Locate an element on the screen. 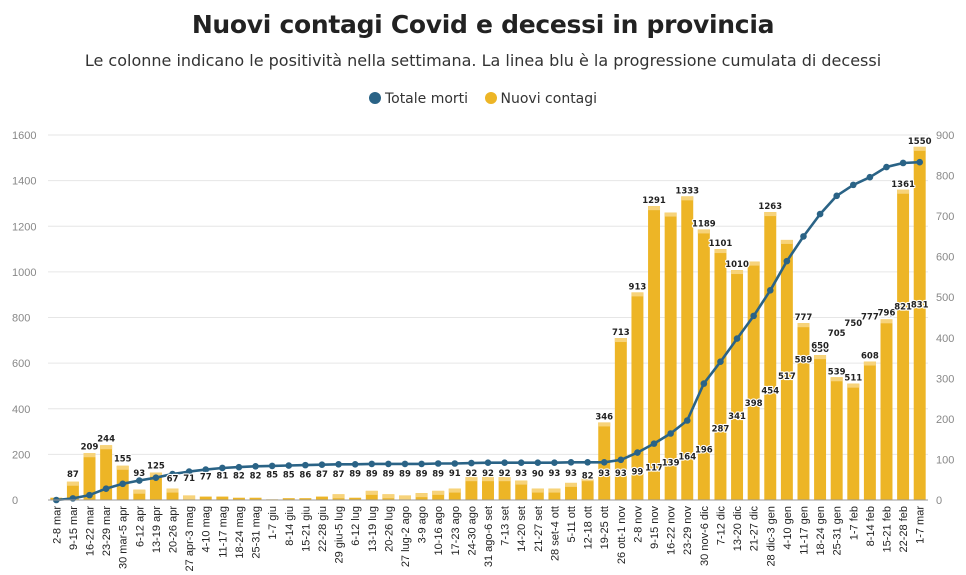 This screenshot has width=966, height=575. legend-label-nuovi-contagi: Nuovi contagi is located at coordinates (549, 99).